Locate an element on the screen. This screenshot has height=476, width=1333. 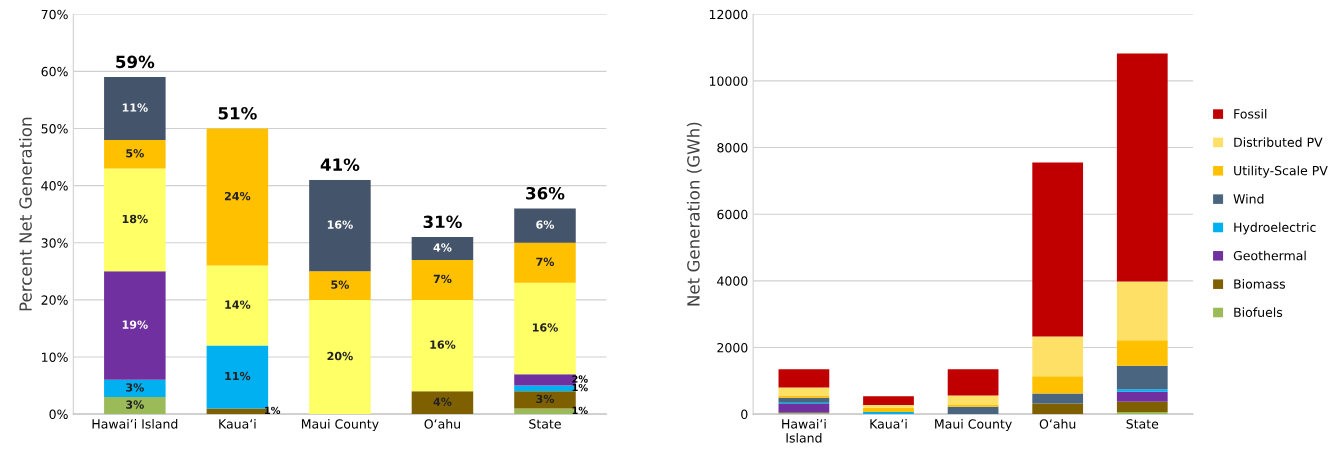
y-tick-label: 30% is located at coordinates (54, 243).